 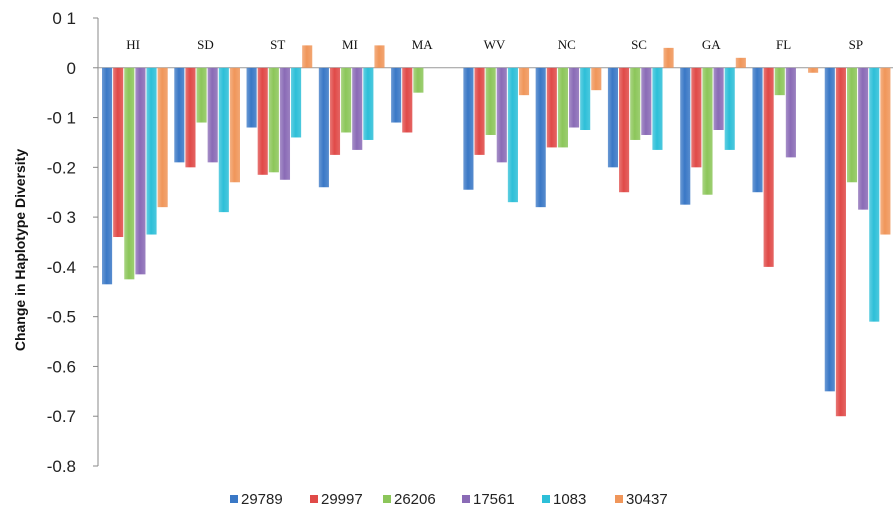 What do you see at coordinates (64, 18) in the screenshot?
I see `y-tick-label: 0 1` at bounding box center [64, 18].